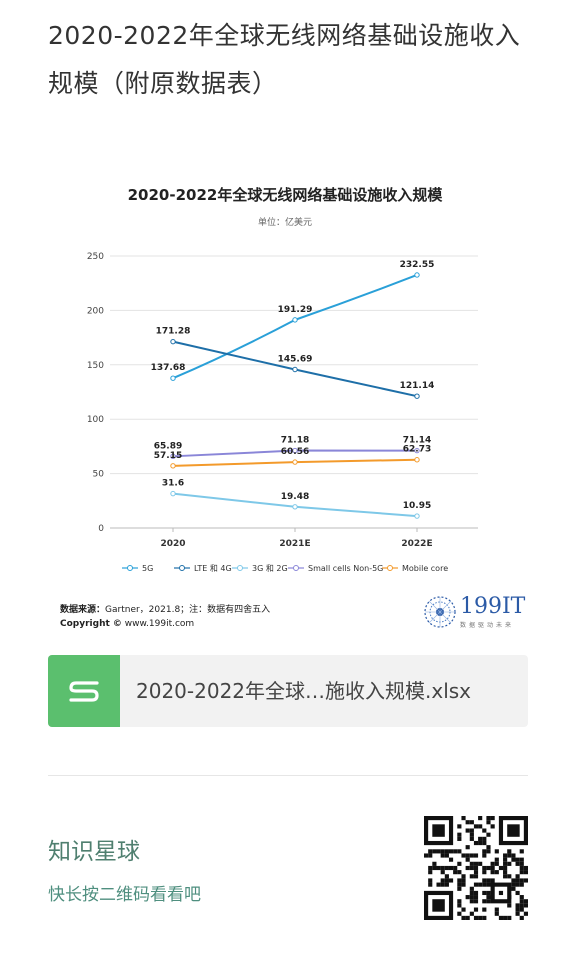 The image size is (576, 960). Describe the element at coordinates (286, 195) in the screenshot. I see `chart-title: 2020-2022年全球无线网络基础设施收入规模` at that location.